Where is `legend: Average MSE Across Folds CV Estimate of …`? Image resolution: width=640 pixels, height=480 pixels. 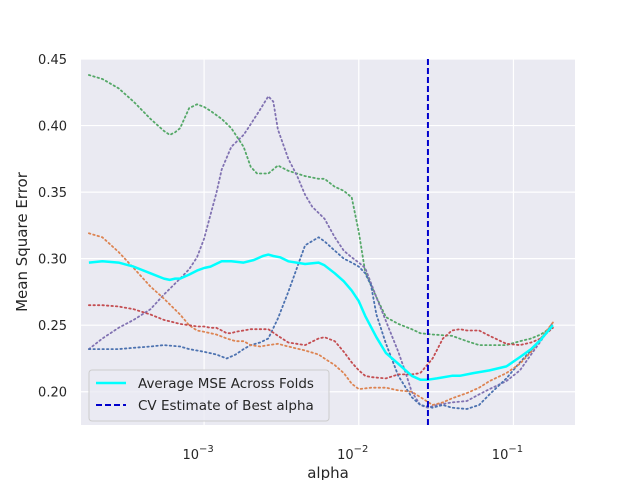 legend: Average MSE Across Folds CV Estimate of … is located at coordinates (209, 395).